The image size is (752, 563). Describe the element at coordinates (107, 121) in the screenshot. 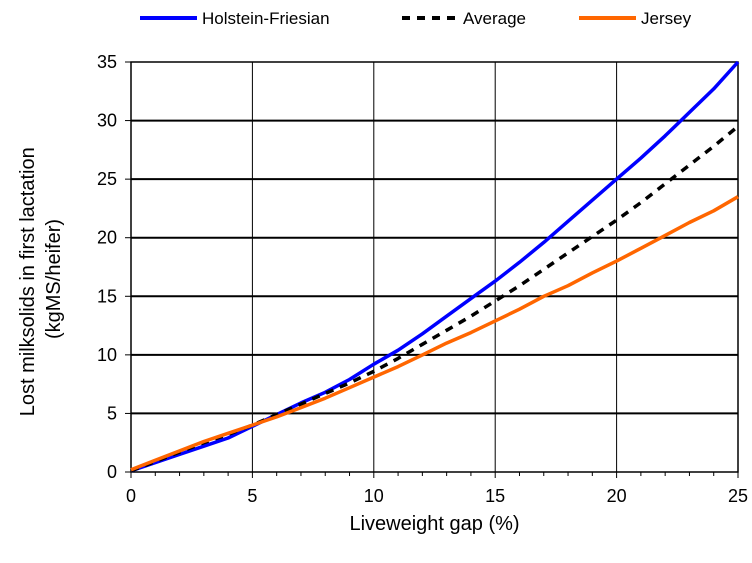

I see `y-tick-label: 30` at that location.